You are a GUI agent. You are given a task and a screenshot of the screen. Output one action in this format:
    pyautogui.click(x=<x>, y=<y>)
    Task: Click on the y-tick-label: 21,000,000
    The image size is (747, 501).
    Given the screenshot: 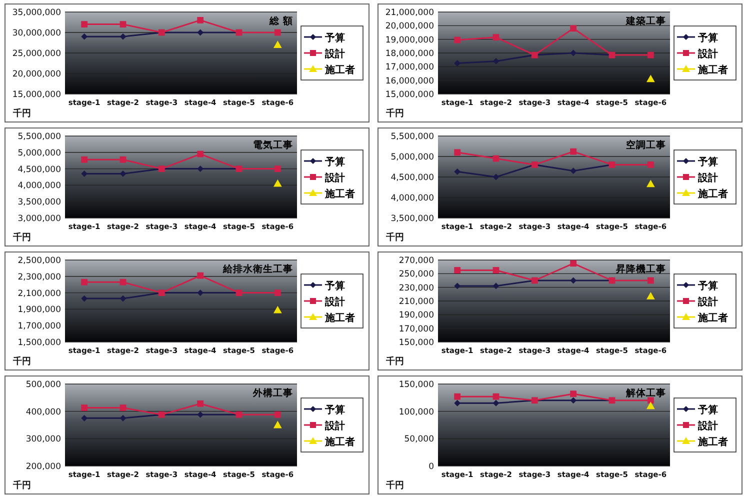 What is the action you would take?
    pyautogui.click(x=409, y=13)
    